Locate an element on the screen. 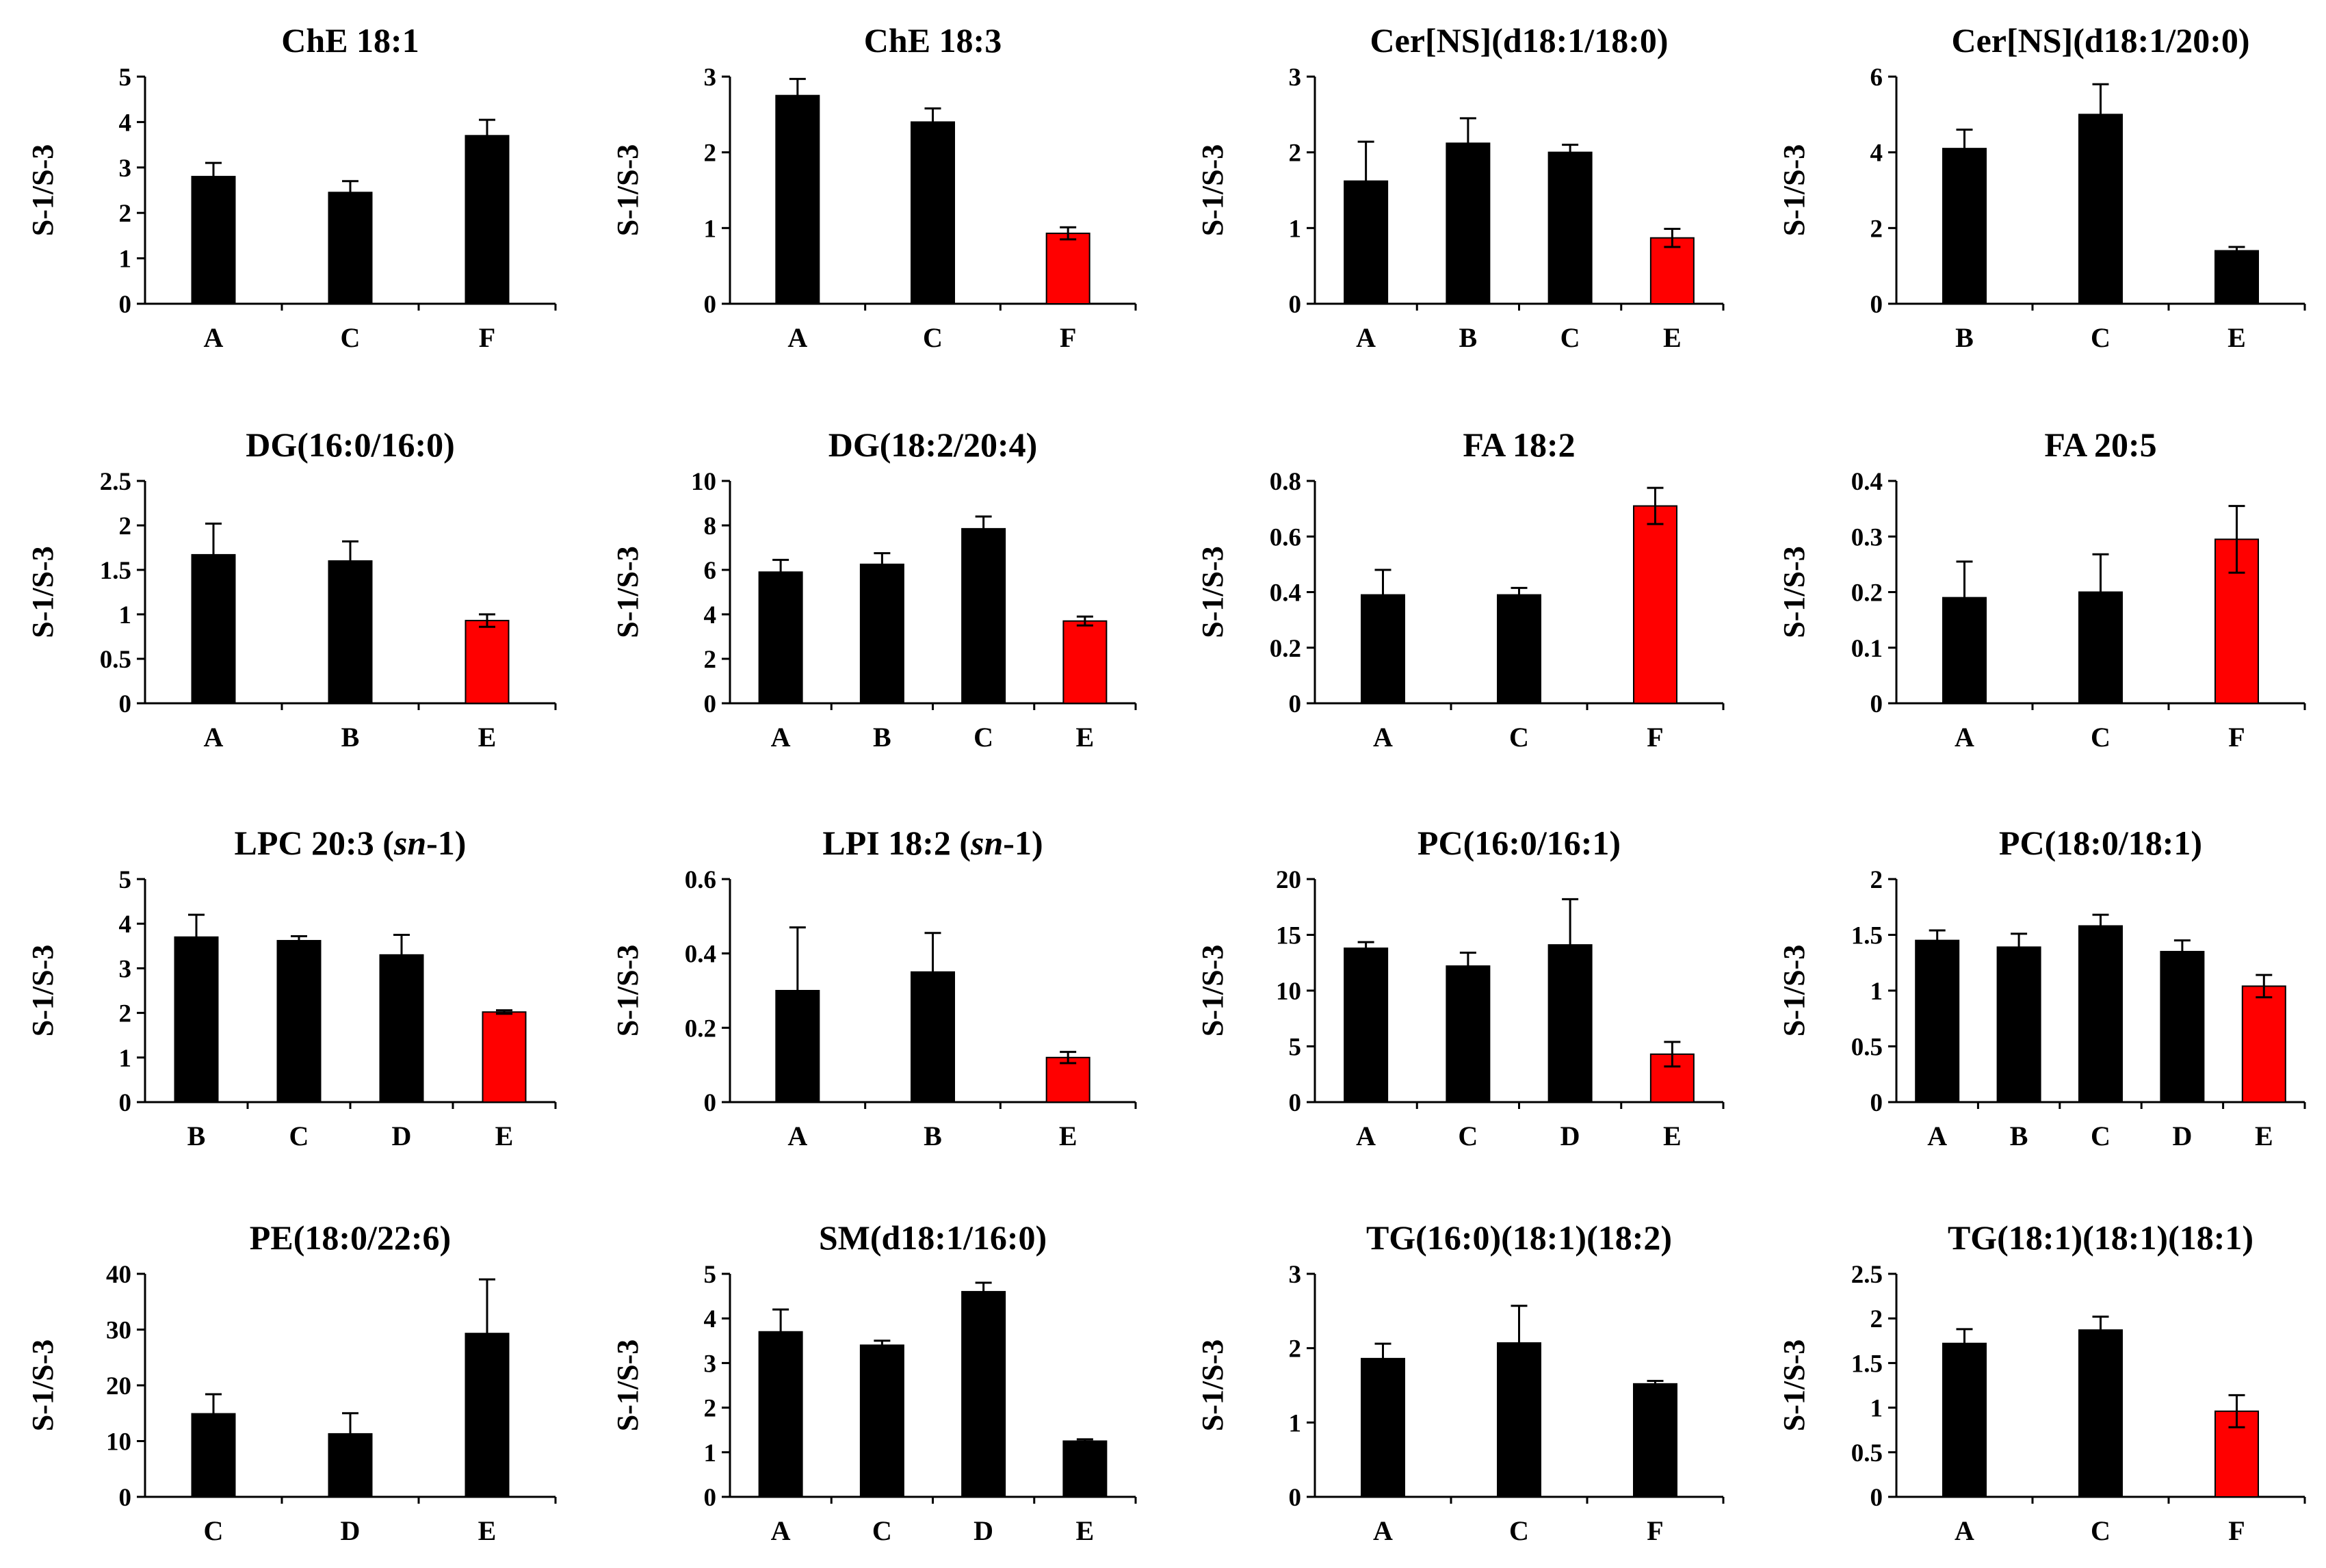 The image size is (2326, 1568). chart-panel: DG(16:0/16:0) S-1/S-3 0 0.5 1 1.5 2 2.5 A B E is located at coordinates (291, 589).